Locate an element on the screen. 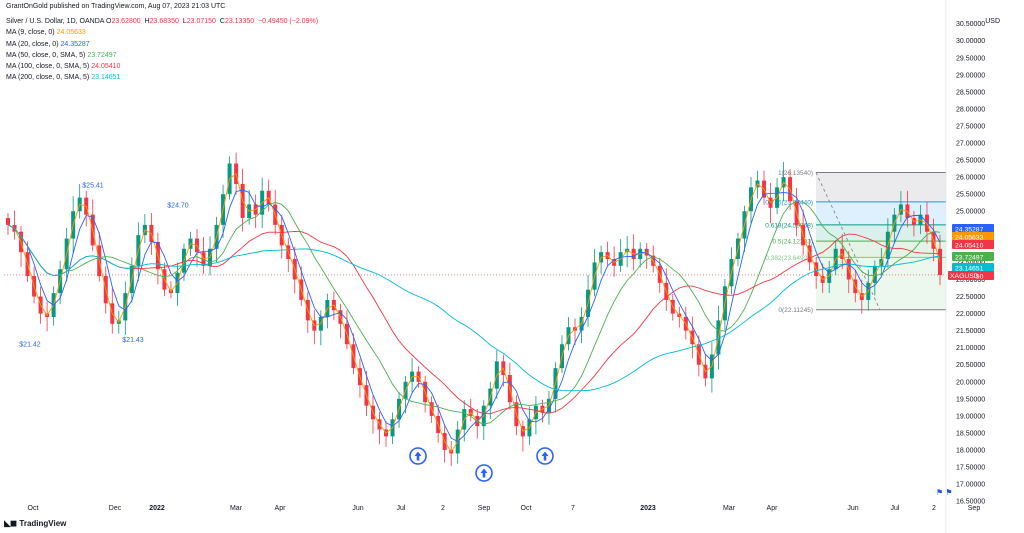 The height and width of the screenshot is (533, 1024). ma-value: 24.05633 is located at coordinates (71, 33).